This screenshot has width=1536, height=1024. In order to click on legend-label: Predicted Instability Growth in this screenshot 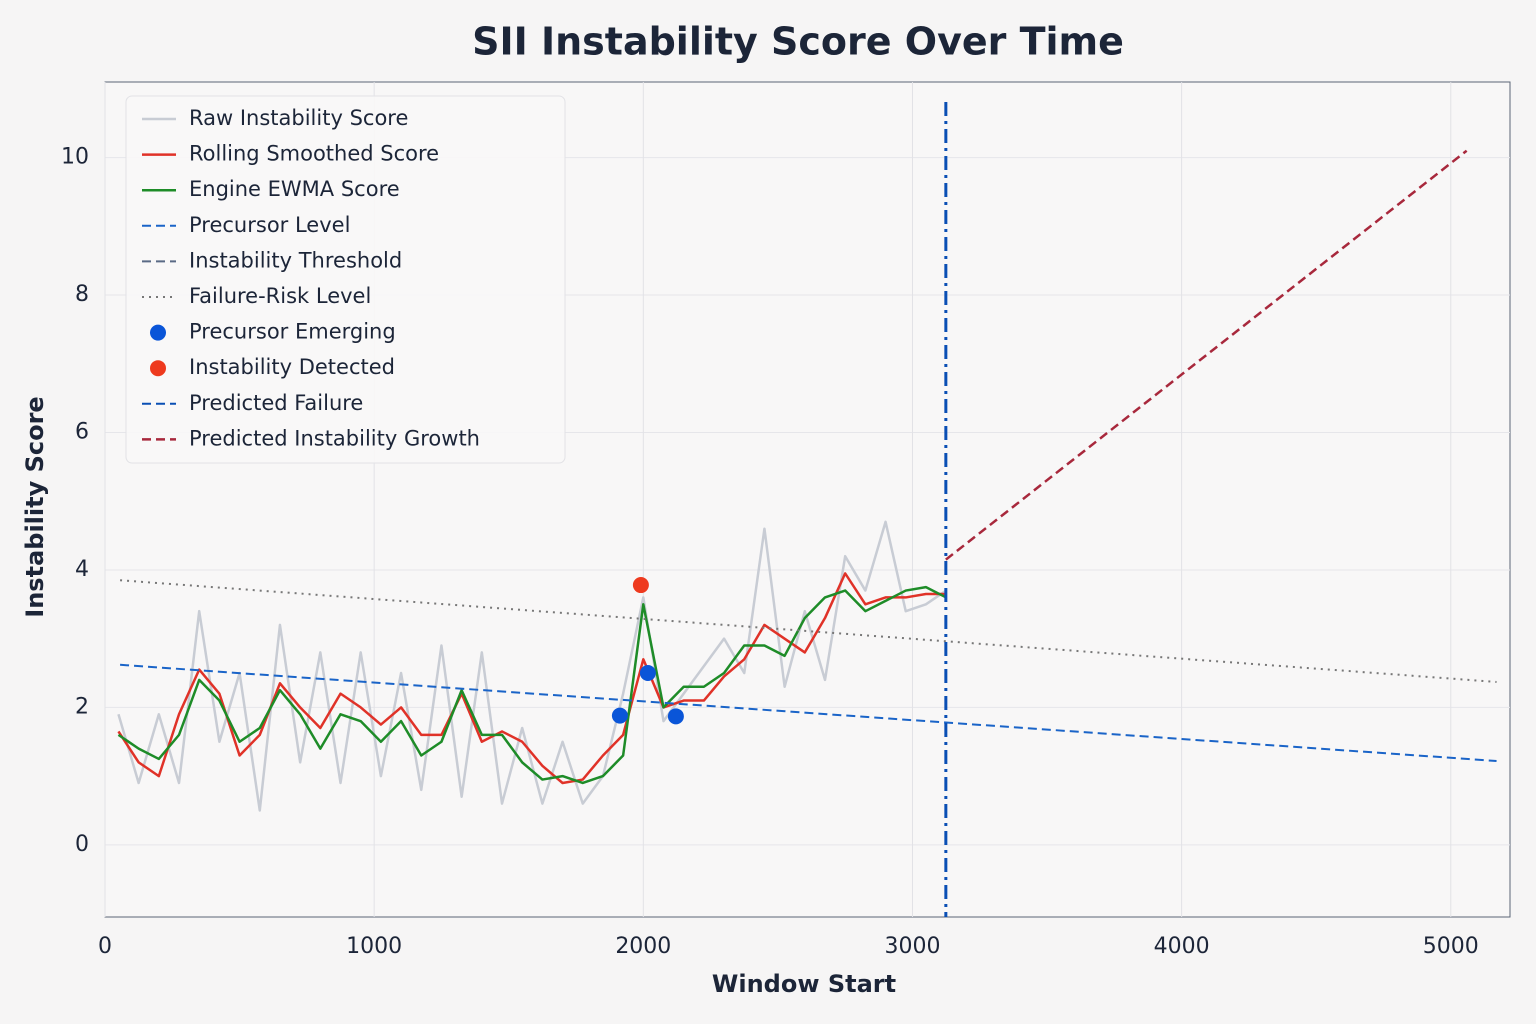, I will do `click(334, 438)`.